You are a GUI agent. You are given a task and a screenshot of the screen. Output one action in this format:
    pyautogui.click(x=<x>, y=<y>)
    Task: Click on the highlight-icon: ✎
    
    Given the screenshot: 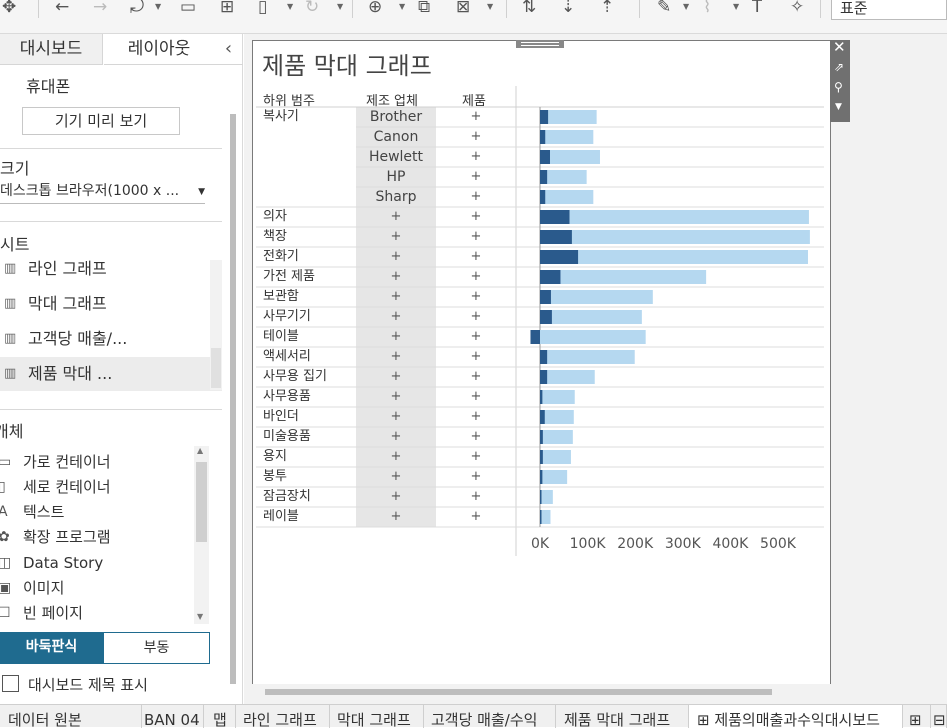 What is the action you would take?
    pyautogui.click(x=664, y=8)
    